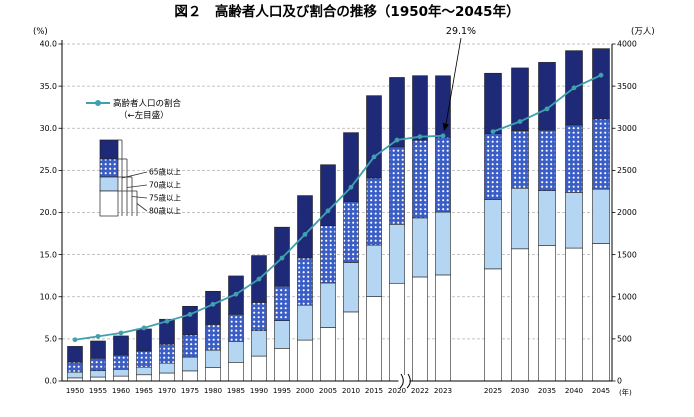 The width and height of the screenshot is (694, 417). Describe the element at coordinates (627, 254) in the screenshot. I see `right-tick-label: 1500` at that location.